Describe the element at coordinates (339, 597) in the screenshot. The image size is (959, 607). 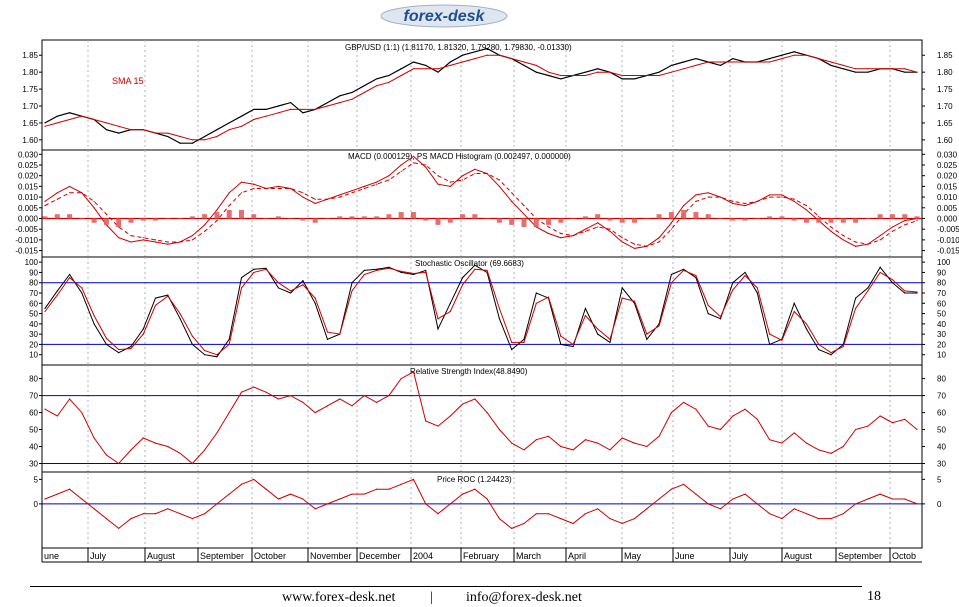
I see `footer-website: www.forex-desk.net` at that location.